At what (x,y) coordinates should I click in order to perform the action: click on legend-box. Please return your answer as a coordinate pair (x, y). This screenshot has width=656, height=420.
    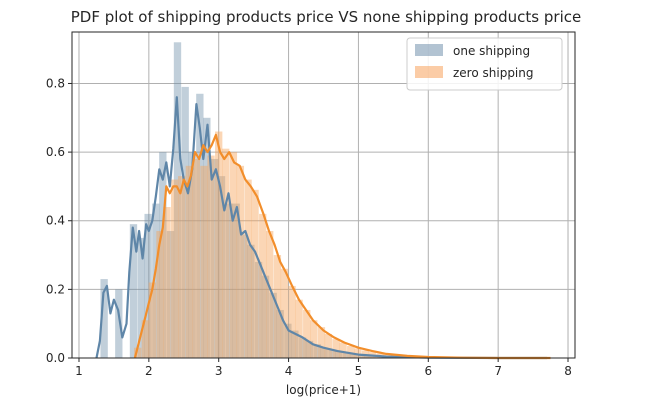
    Looking at the image, I should click on (484, 64).